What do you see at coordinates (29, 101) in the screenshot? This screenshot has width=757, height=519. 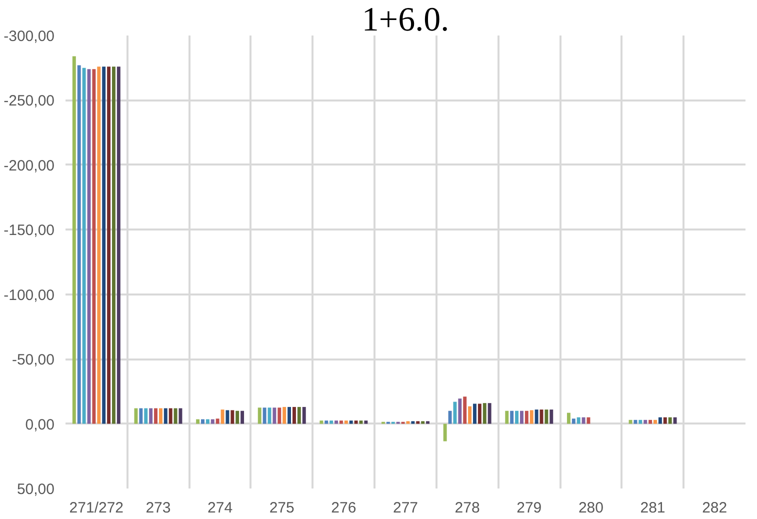 I see `y-tick-label: -250,00` at bounding box center [29, 101].